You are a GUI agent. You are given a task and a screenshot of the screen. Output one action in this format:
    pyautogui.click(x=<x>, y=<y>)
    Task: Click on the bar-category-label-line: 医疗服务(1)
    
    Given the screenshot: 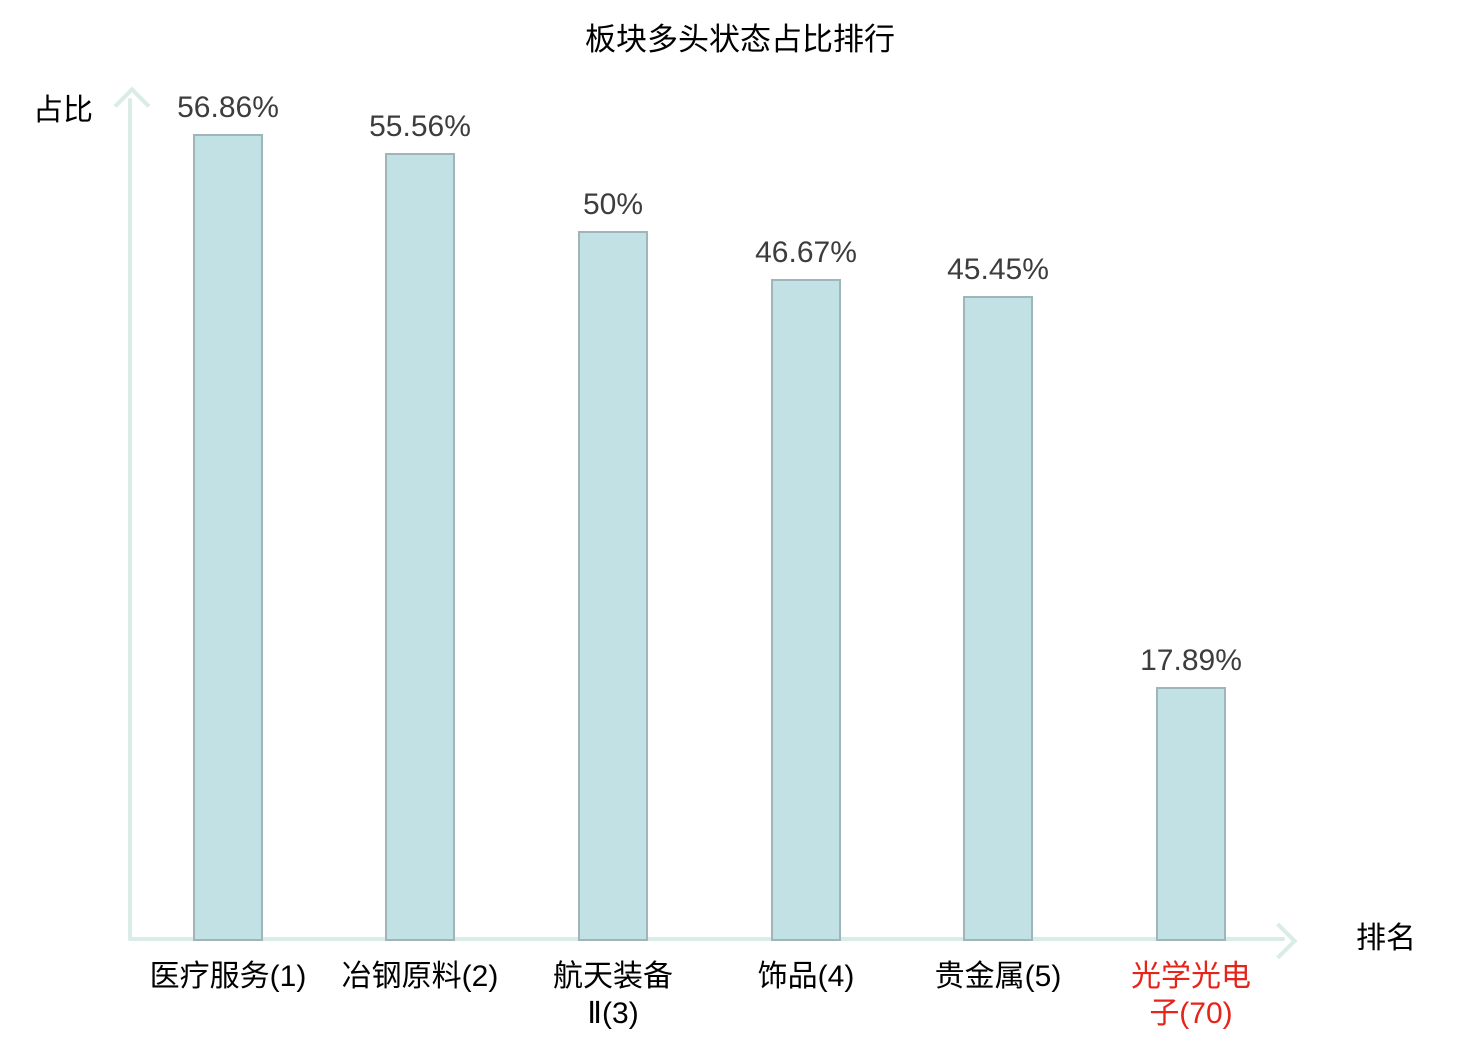 What is the action you would take?
    pyautogui.click(x=228, y=976)
    